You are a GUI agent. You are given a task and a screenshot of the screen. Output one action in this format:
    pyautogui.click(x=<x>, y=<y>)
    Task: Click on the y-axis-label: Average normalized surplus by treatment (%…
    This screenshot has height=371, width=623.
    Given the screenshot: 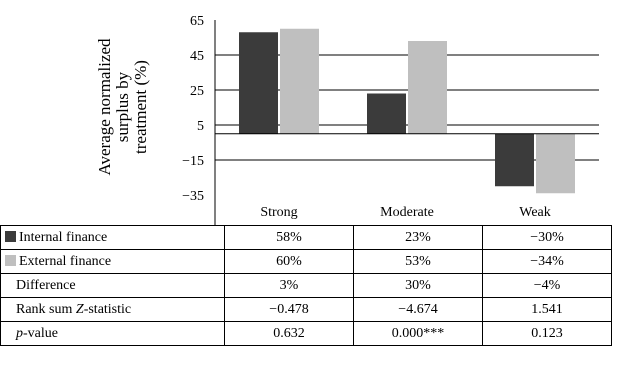 What is the action you would take?
    pyautogui.click(x=122, y=107)
    